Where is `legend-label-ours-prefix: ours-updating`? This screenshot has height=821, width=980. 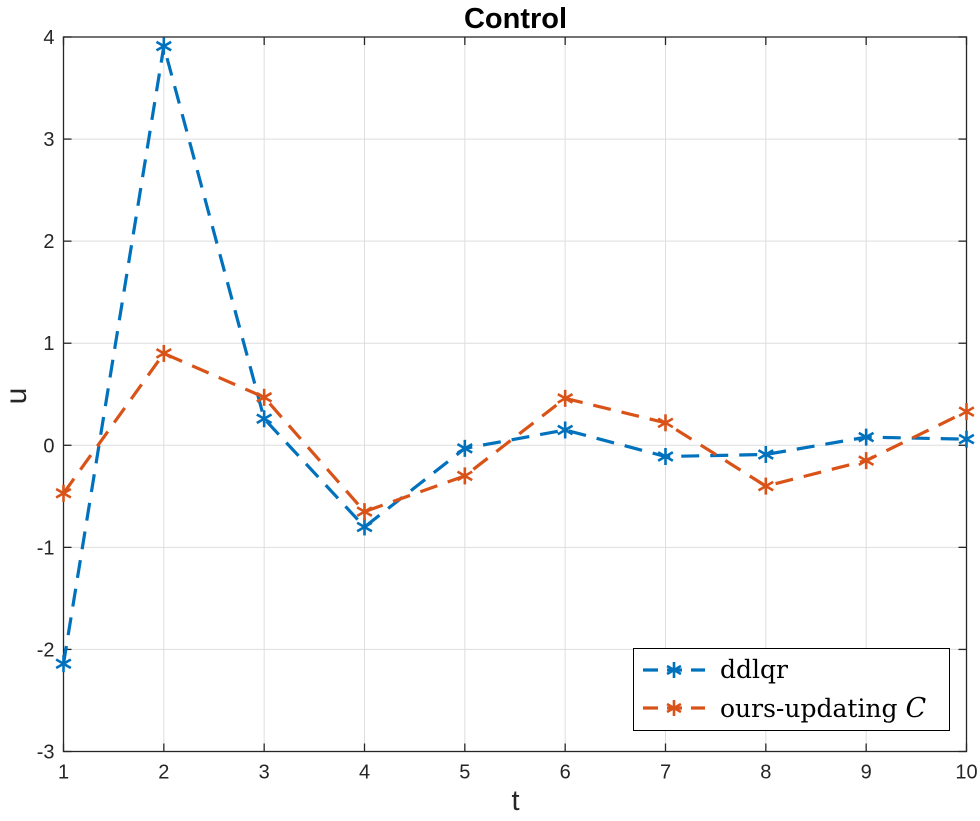 legend-label-ours-prefix: ours-updating is located at coordinates (809, 708).